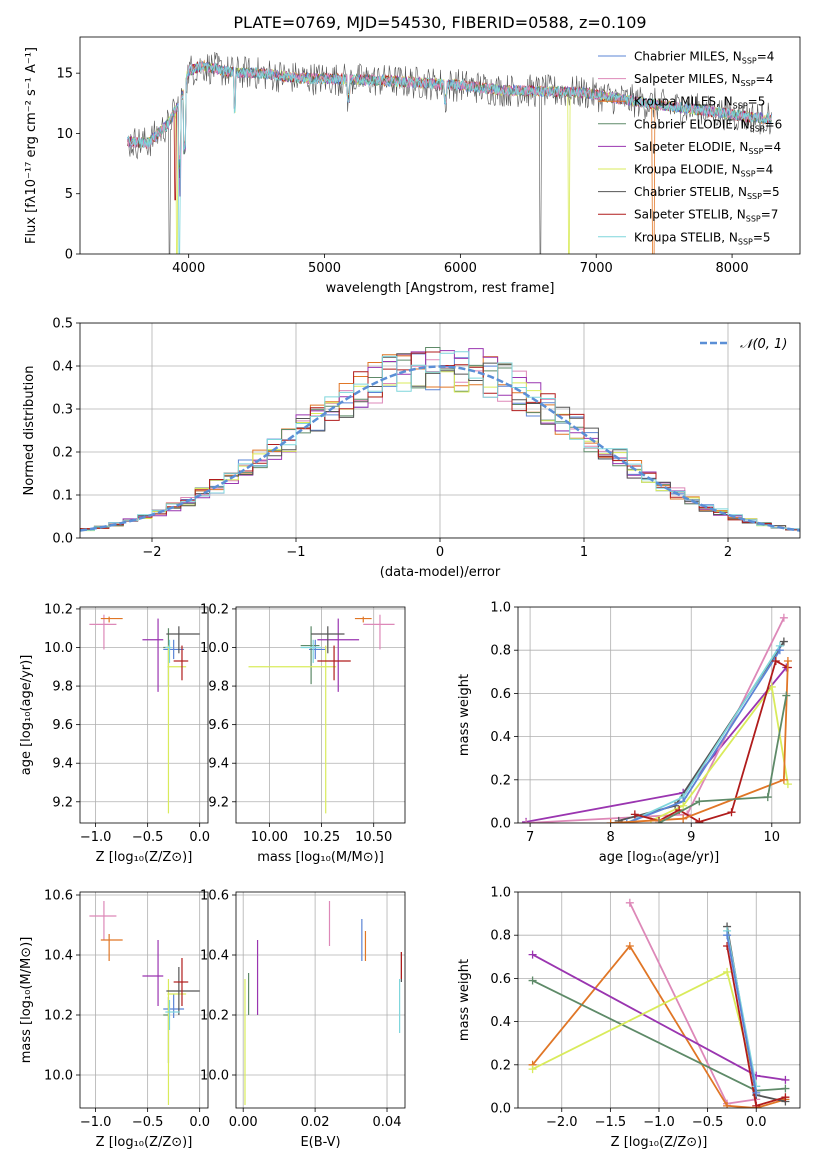 This screenshot has height=1170, width=819. What do you see at coordinates (500, 780) in the screenshot?
I see `y-tick-label: 0.2` at bounding box center [500, 780].